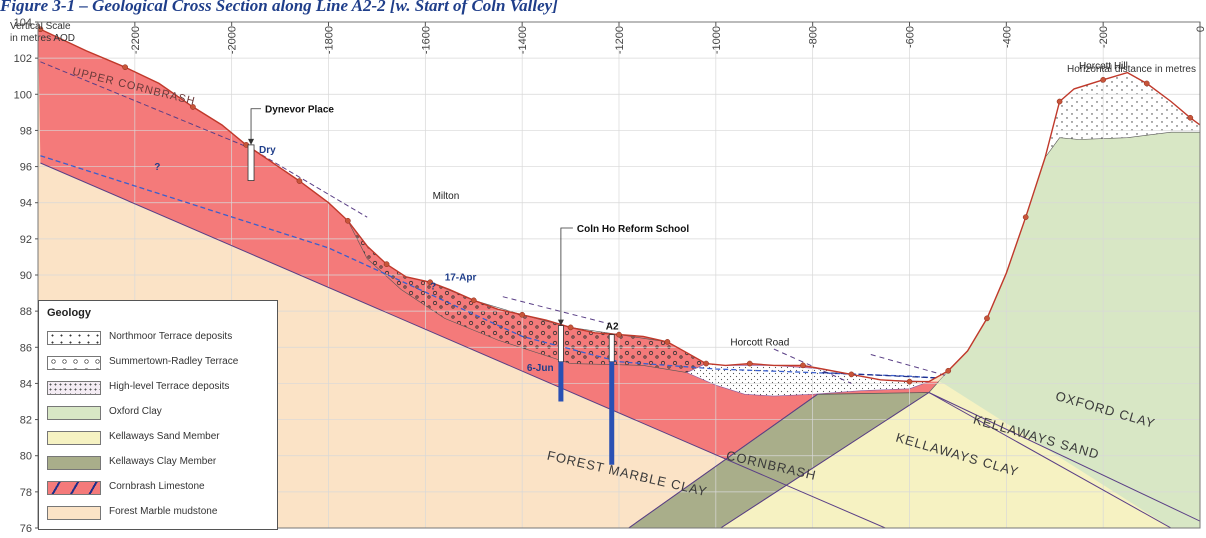  Describe the element at coordinates (461, 277) in the screenshot. I see `annotation-1: 17-Apr` at that location.